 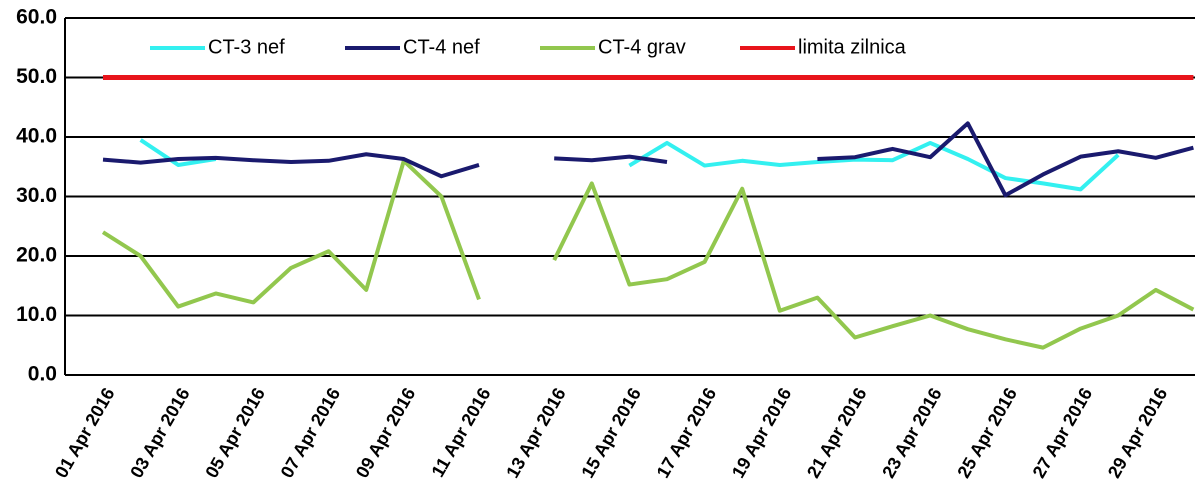 I want to click on x-tick-label: 05 Apr 2016, so click(x=235, y=432).